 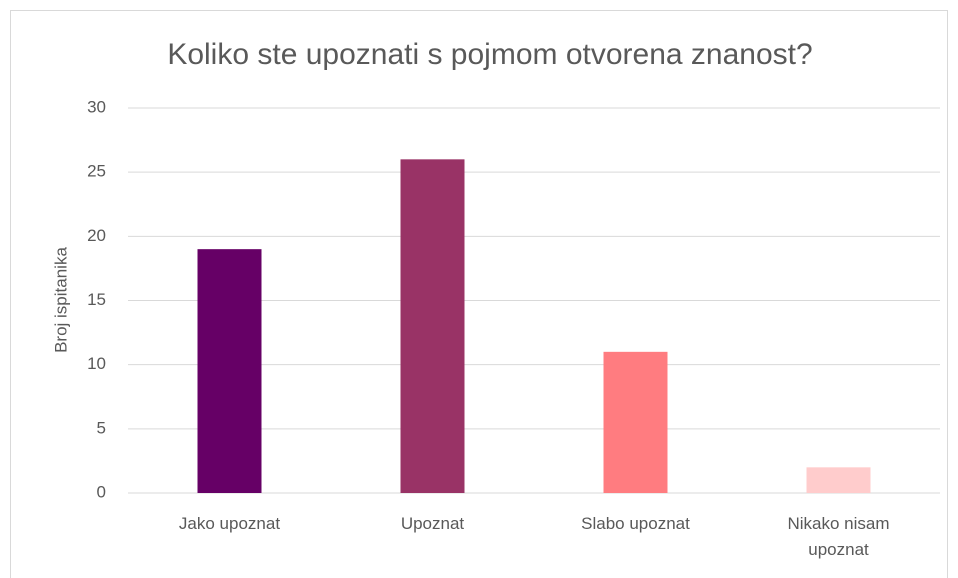 I want to click on x-tick-label: Jako upoznat, so click(x=229, y=523).